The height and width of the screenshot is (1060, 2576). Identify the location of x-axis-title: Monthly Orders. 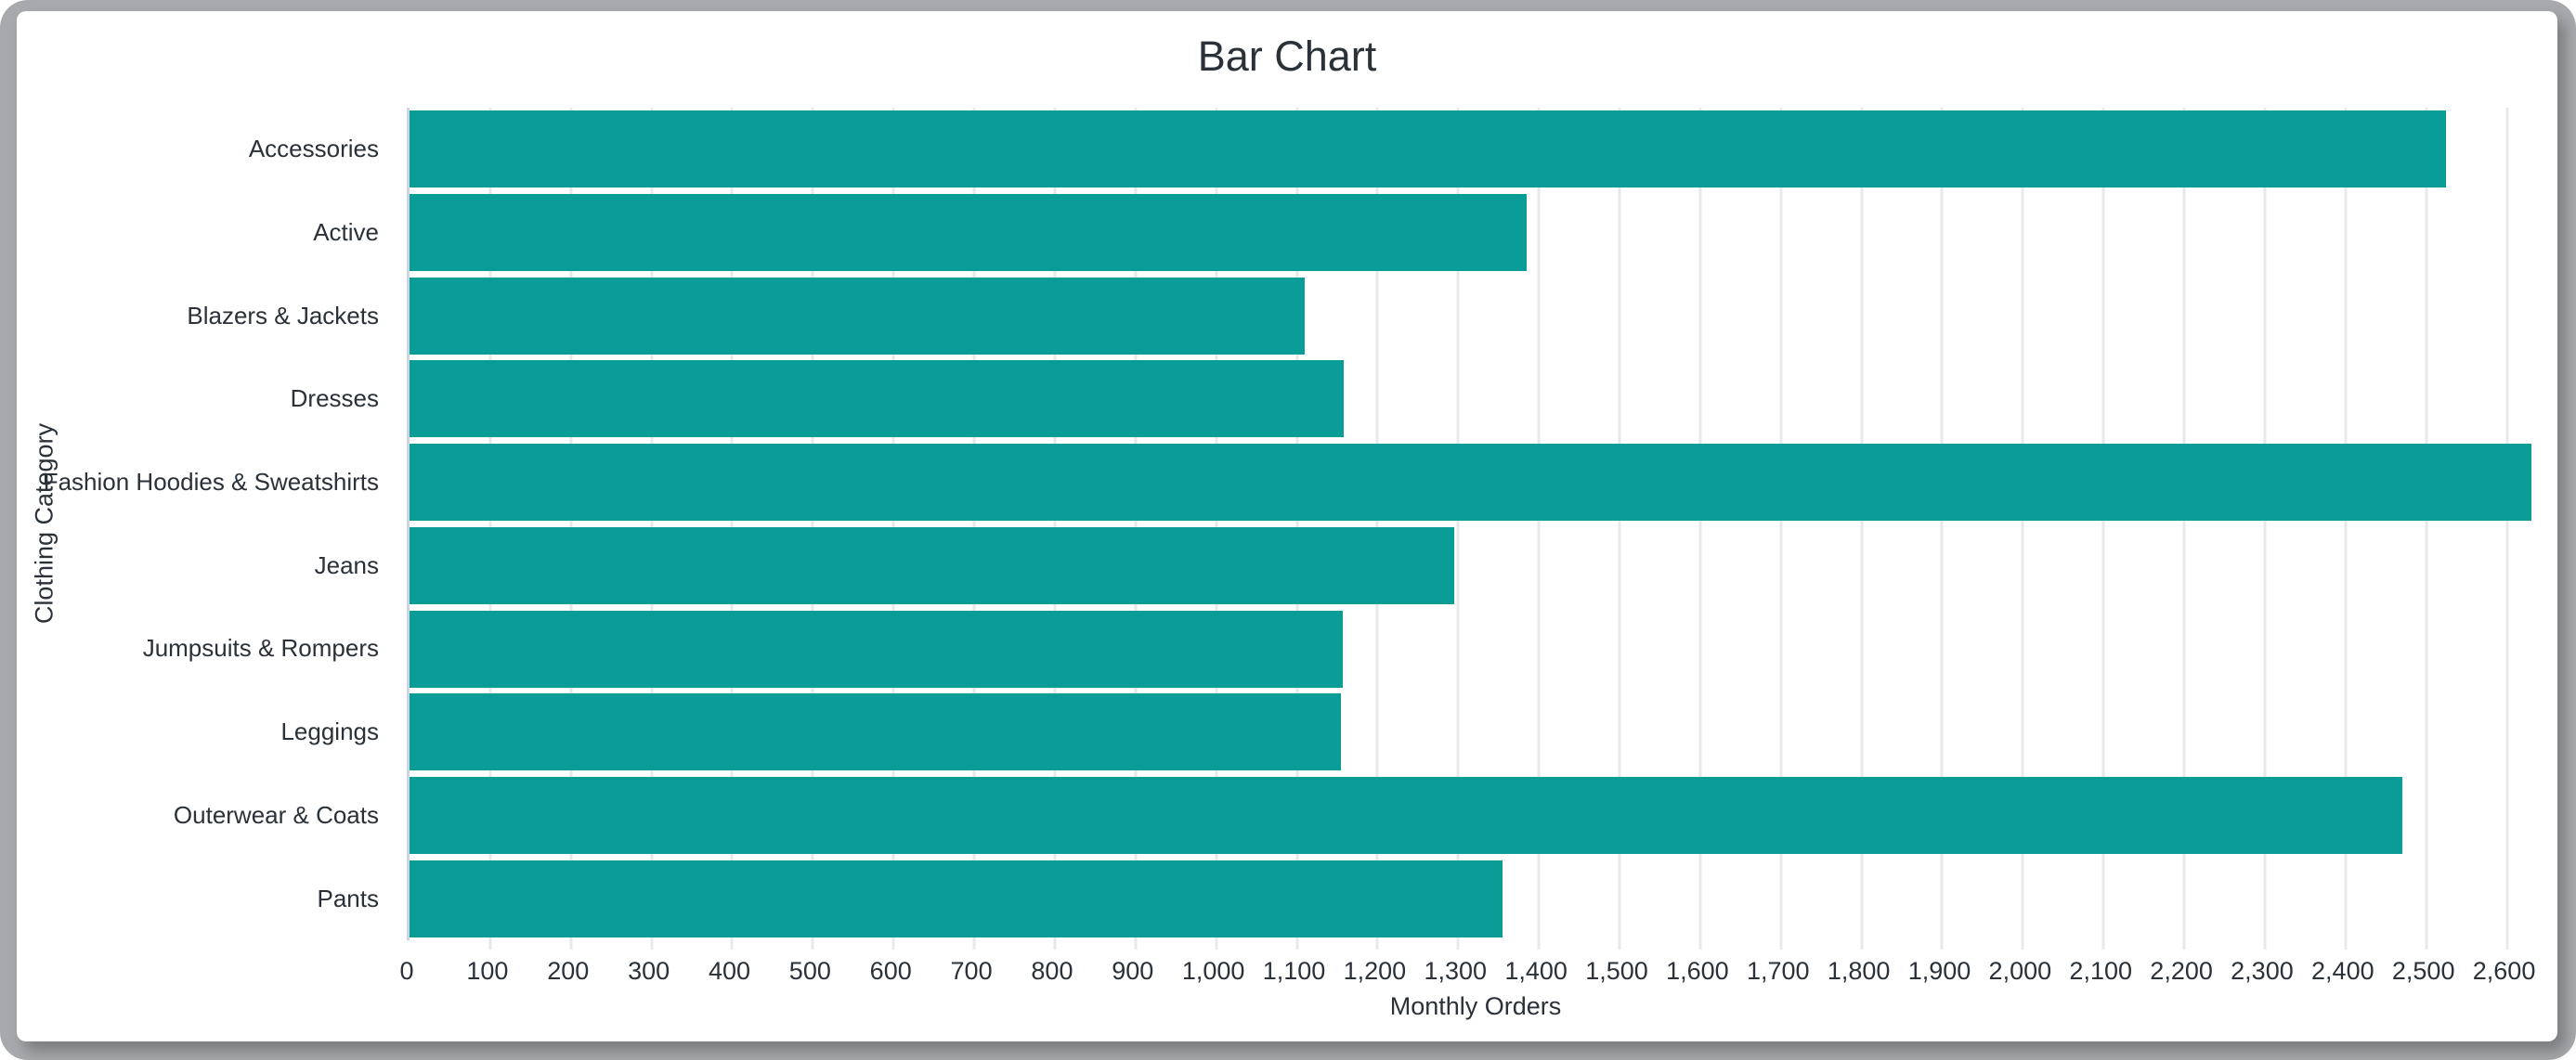
(1476, 1006).